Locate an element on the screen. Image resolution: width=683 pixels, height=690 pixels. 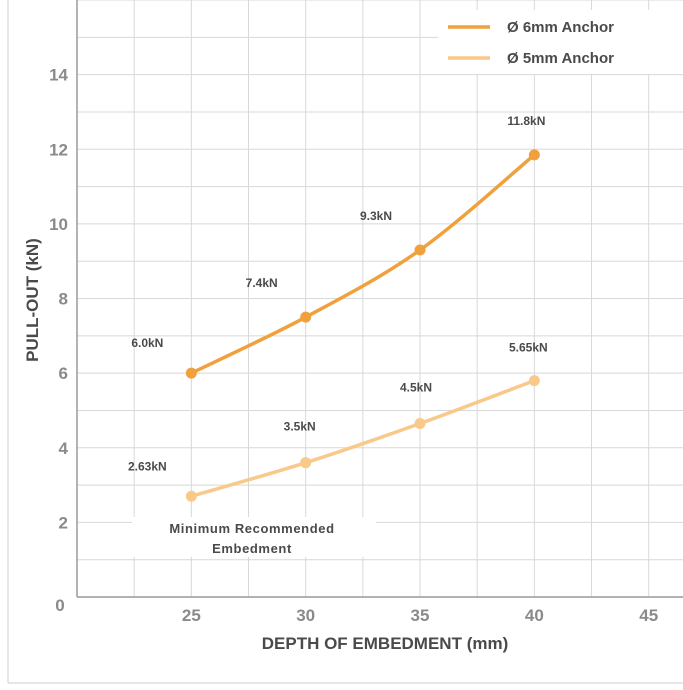
y-tick-label: 12 is located at coordinates (58, 149).